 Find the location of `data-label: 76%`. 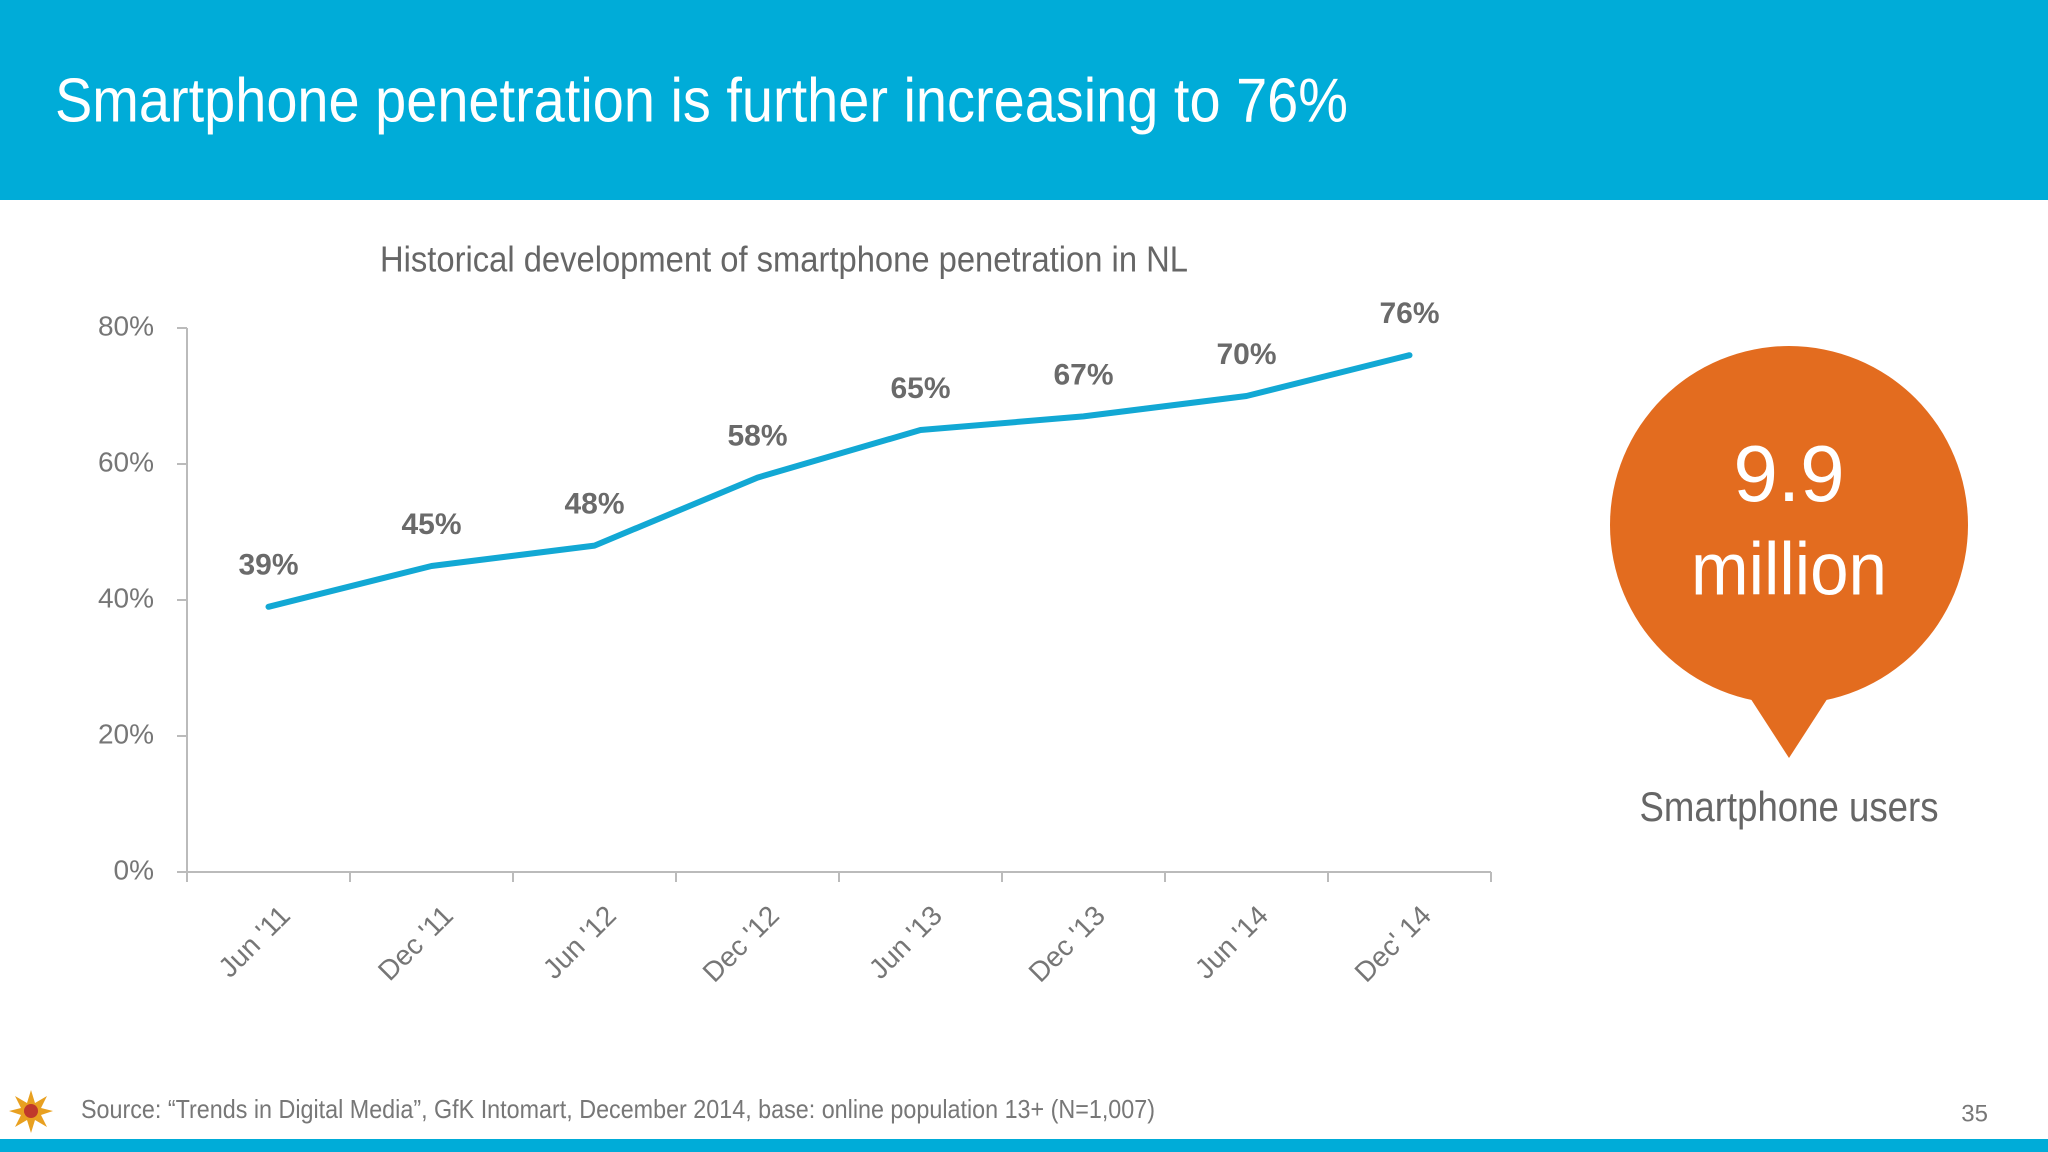

data-label: 76% is located at coordinates (1409, 313).